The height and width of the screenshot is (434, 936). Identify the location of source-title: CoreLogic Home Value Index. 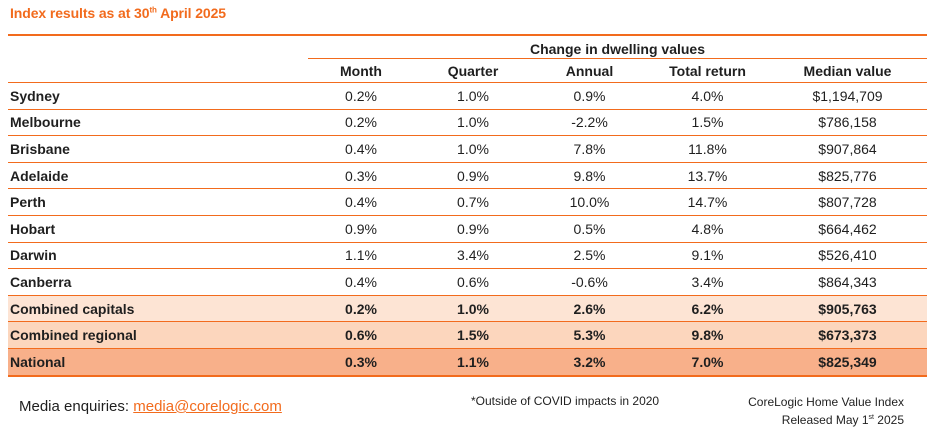
(826, 402).